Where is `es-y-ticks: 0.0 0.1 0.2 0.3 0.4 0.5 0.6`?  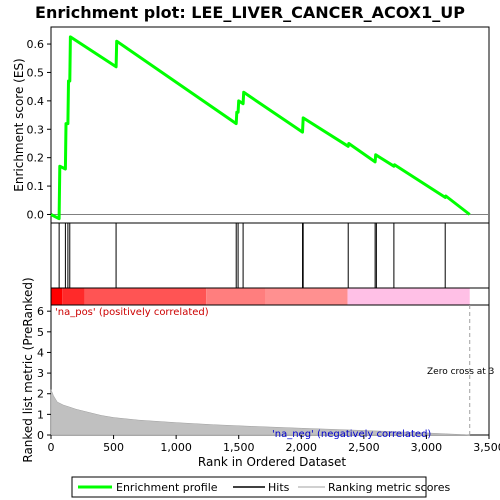
es-y-ticks: 0.0 0.1 0.2 0.3 0.4 0.5 0.6 is located at coordinates (39, 129).